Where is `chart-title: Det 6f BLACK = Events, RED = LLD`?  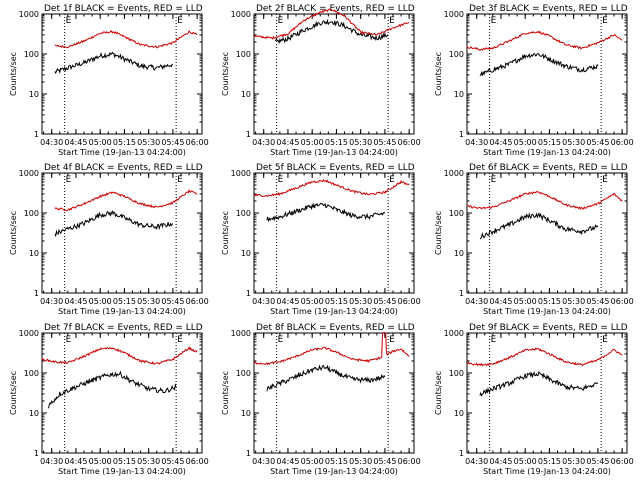 chart-title: Det 6f BLACK = Events, RED = LLD is located at coordinates (548, 168).